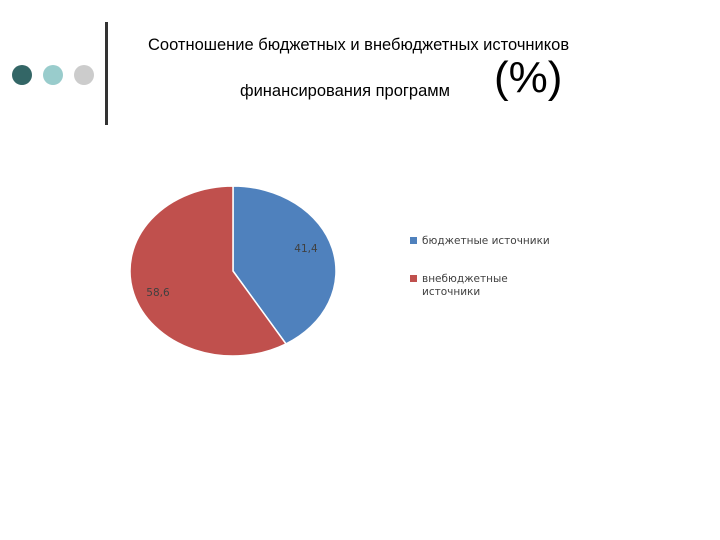 The width and height of the screenshot is (720, 540). Describe the element at coordinates (306, 249) in the screenshot. I see `pie-value-label: 41,4` at that location.